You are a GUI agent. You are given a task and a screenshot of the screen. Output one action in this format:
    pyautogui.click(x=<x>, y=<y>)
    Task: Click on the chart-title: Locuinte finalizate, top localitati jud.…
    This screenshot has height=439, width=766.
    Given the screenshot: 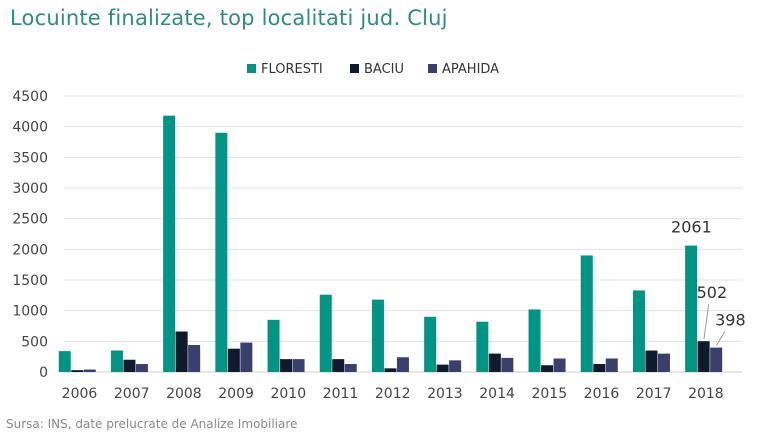 What is the action you would take?
    pyautogui.click(x=229, y=18)
    